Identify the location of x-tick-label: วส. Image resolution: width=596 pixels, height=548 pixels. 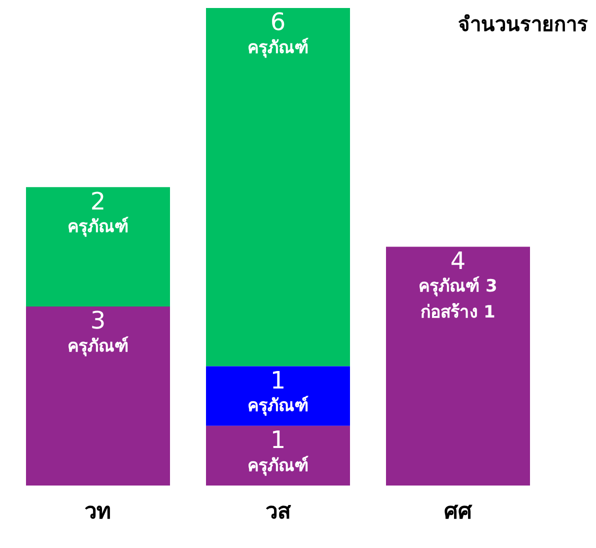
(279, 512).